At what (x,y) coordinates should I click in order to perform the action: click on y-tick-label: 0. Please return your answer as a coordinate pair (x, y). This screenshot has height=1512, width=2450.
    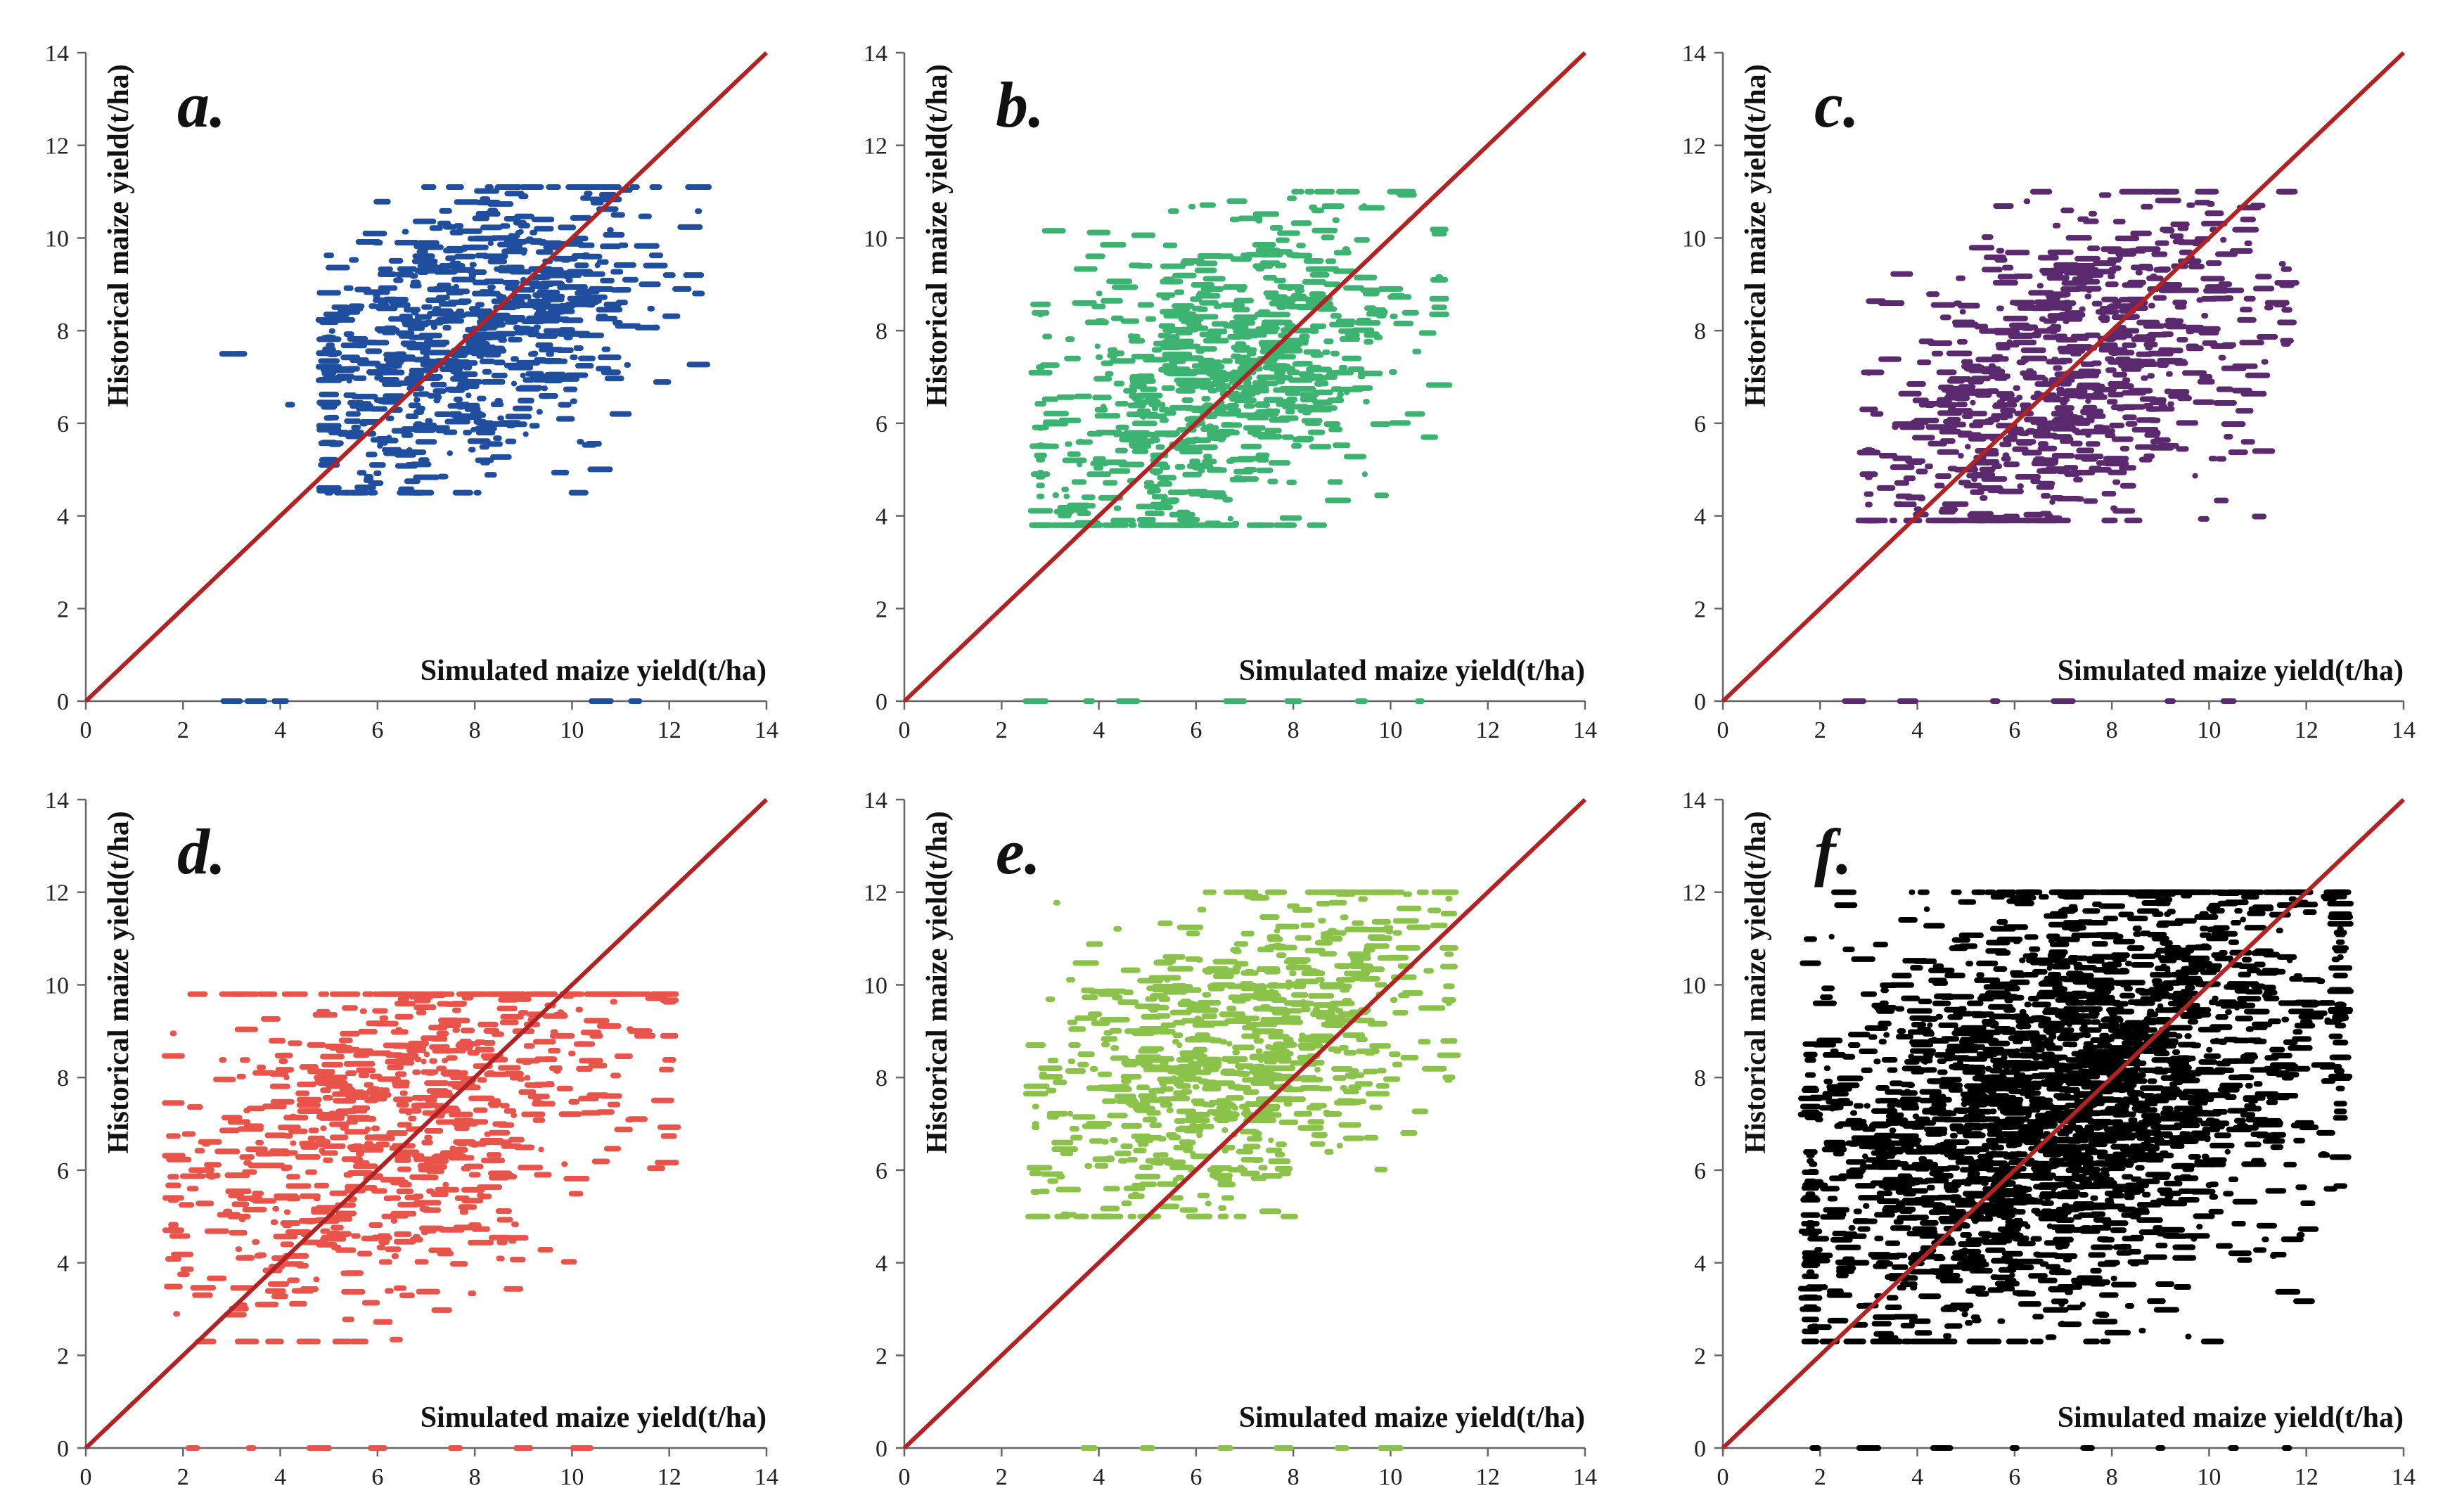
    Looking at the image, I should click on (882, 702).